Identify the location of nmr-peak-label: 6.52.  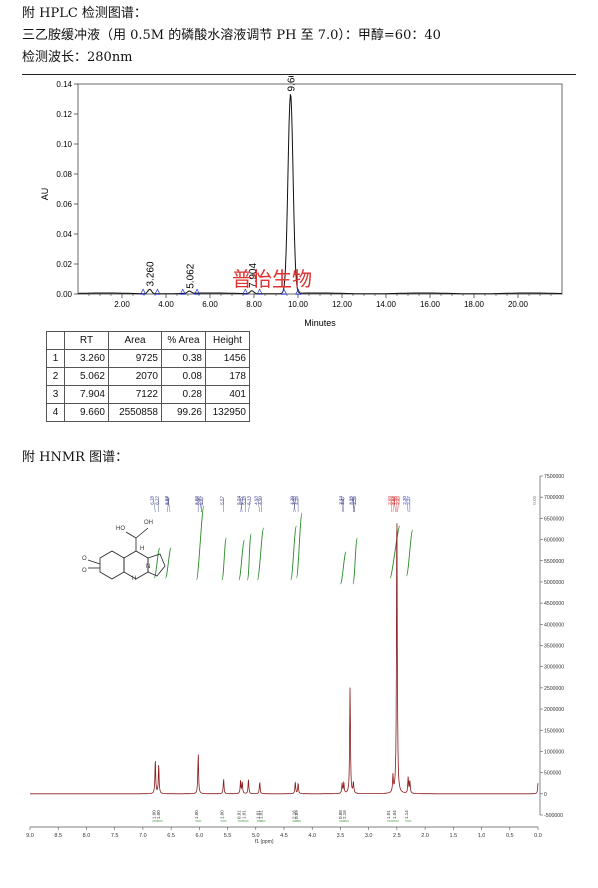
(166, 500).